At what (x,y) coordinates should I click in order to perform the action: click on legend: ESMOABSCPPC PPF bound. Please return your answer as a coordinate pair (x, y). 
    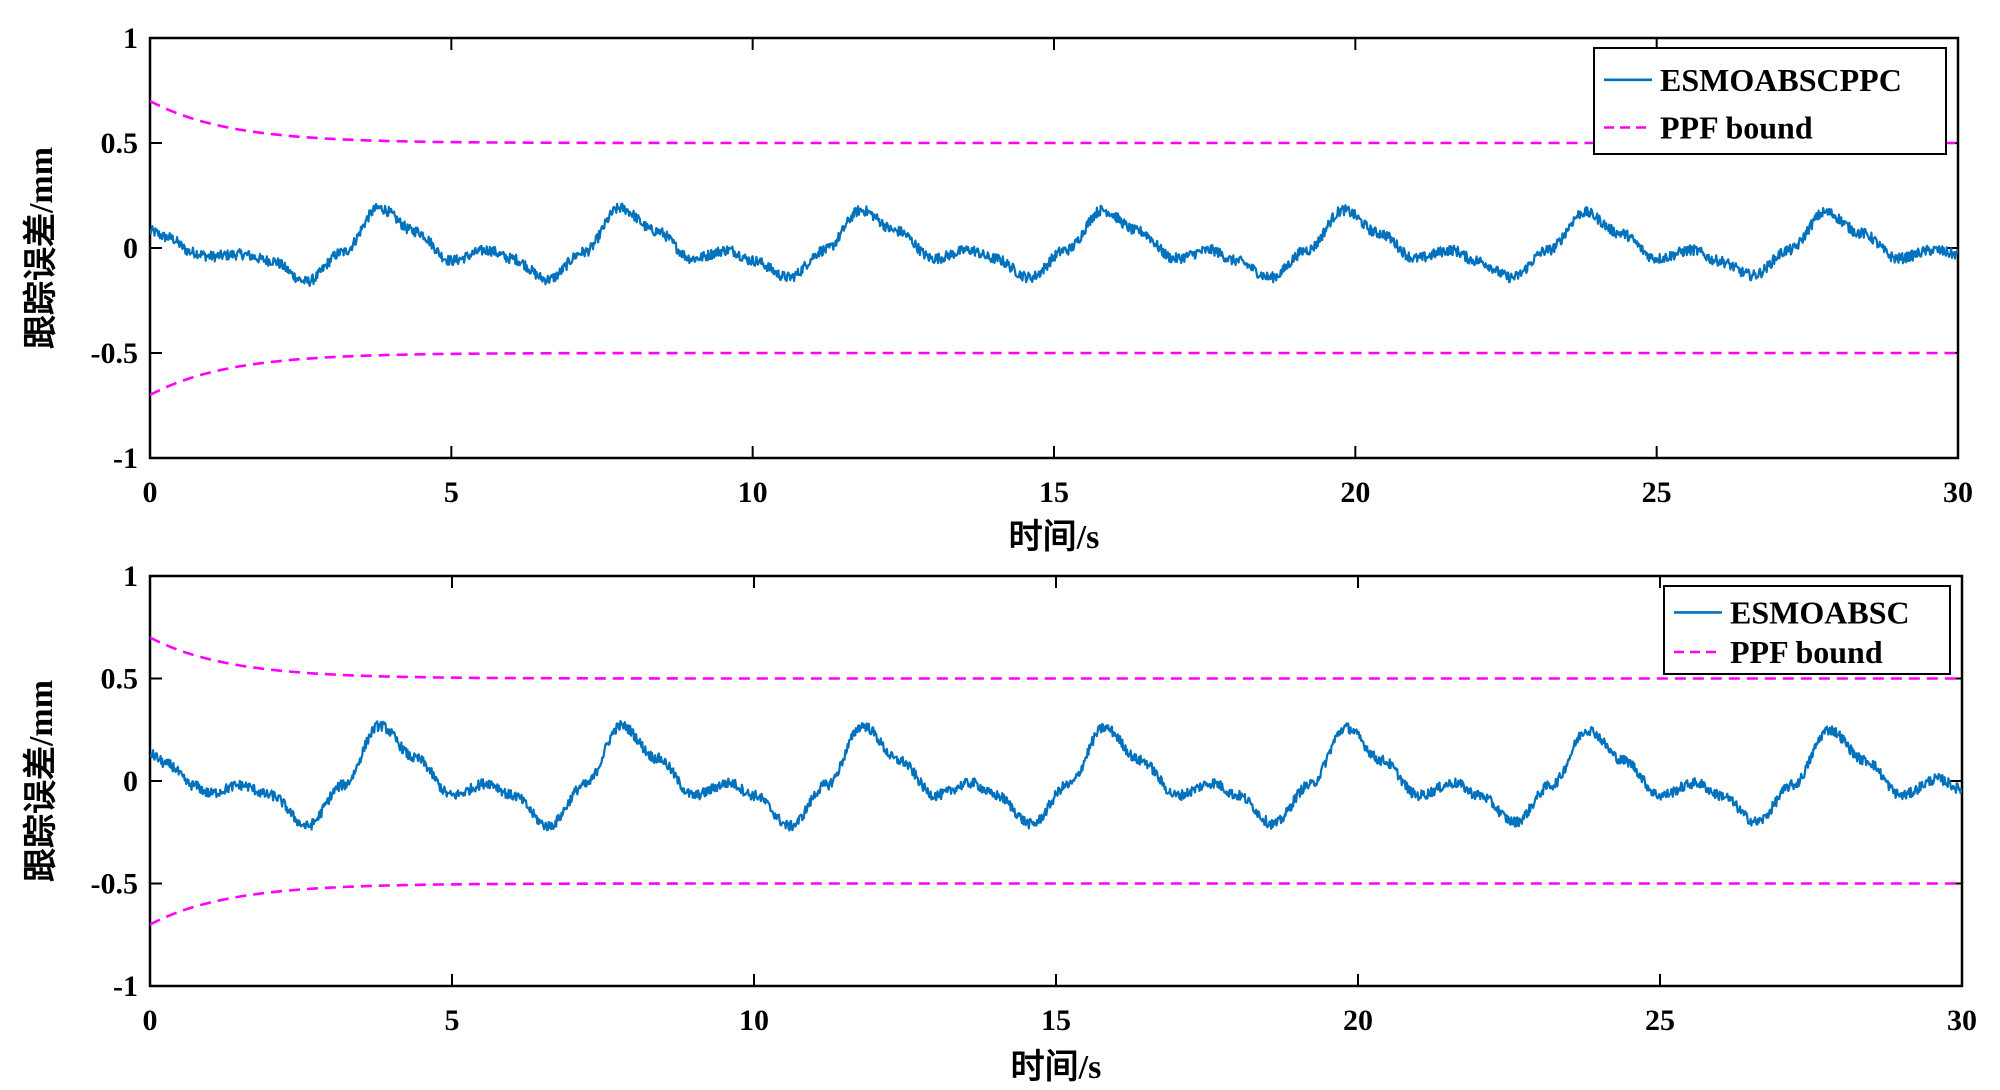
    Looking at the image, I should click on (1770, 101).